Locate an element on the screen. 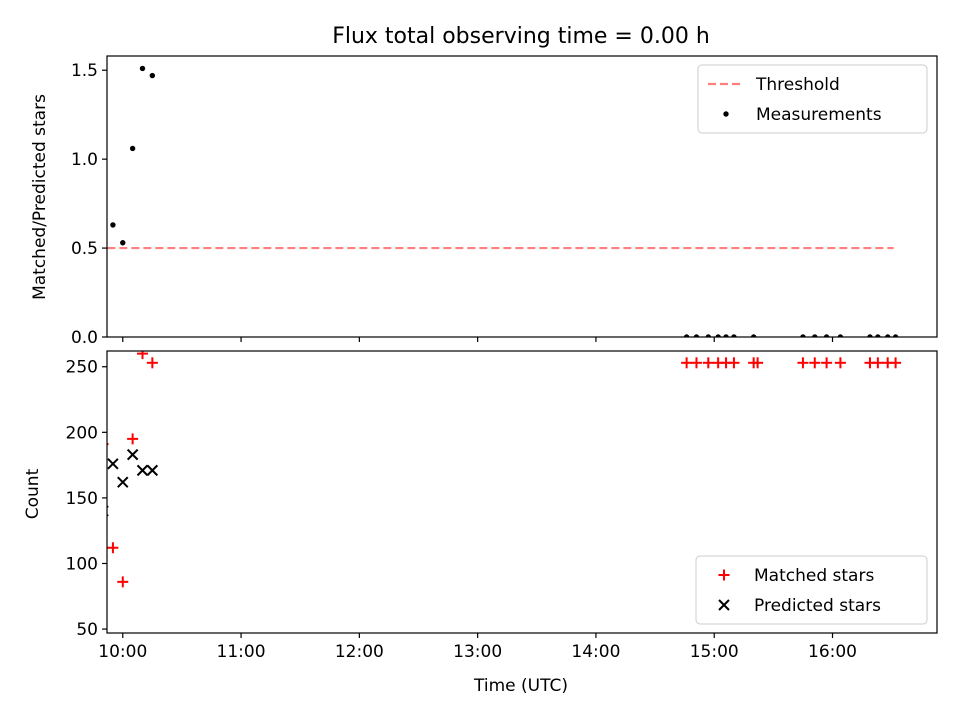 The width and height of the screenshot is (960, 720). bottom-legend: Matched stars Predicted stars is located at coordinates (811, 590).